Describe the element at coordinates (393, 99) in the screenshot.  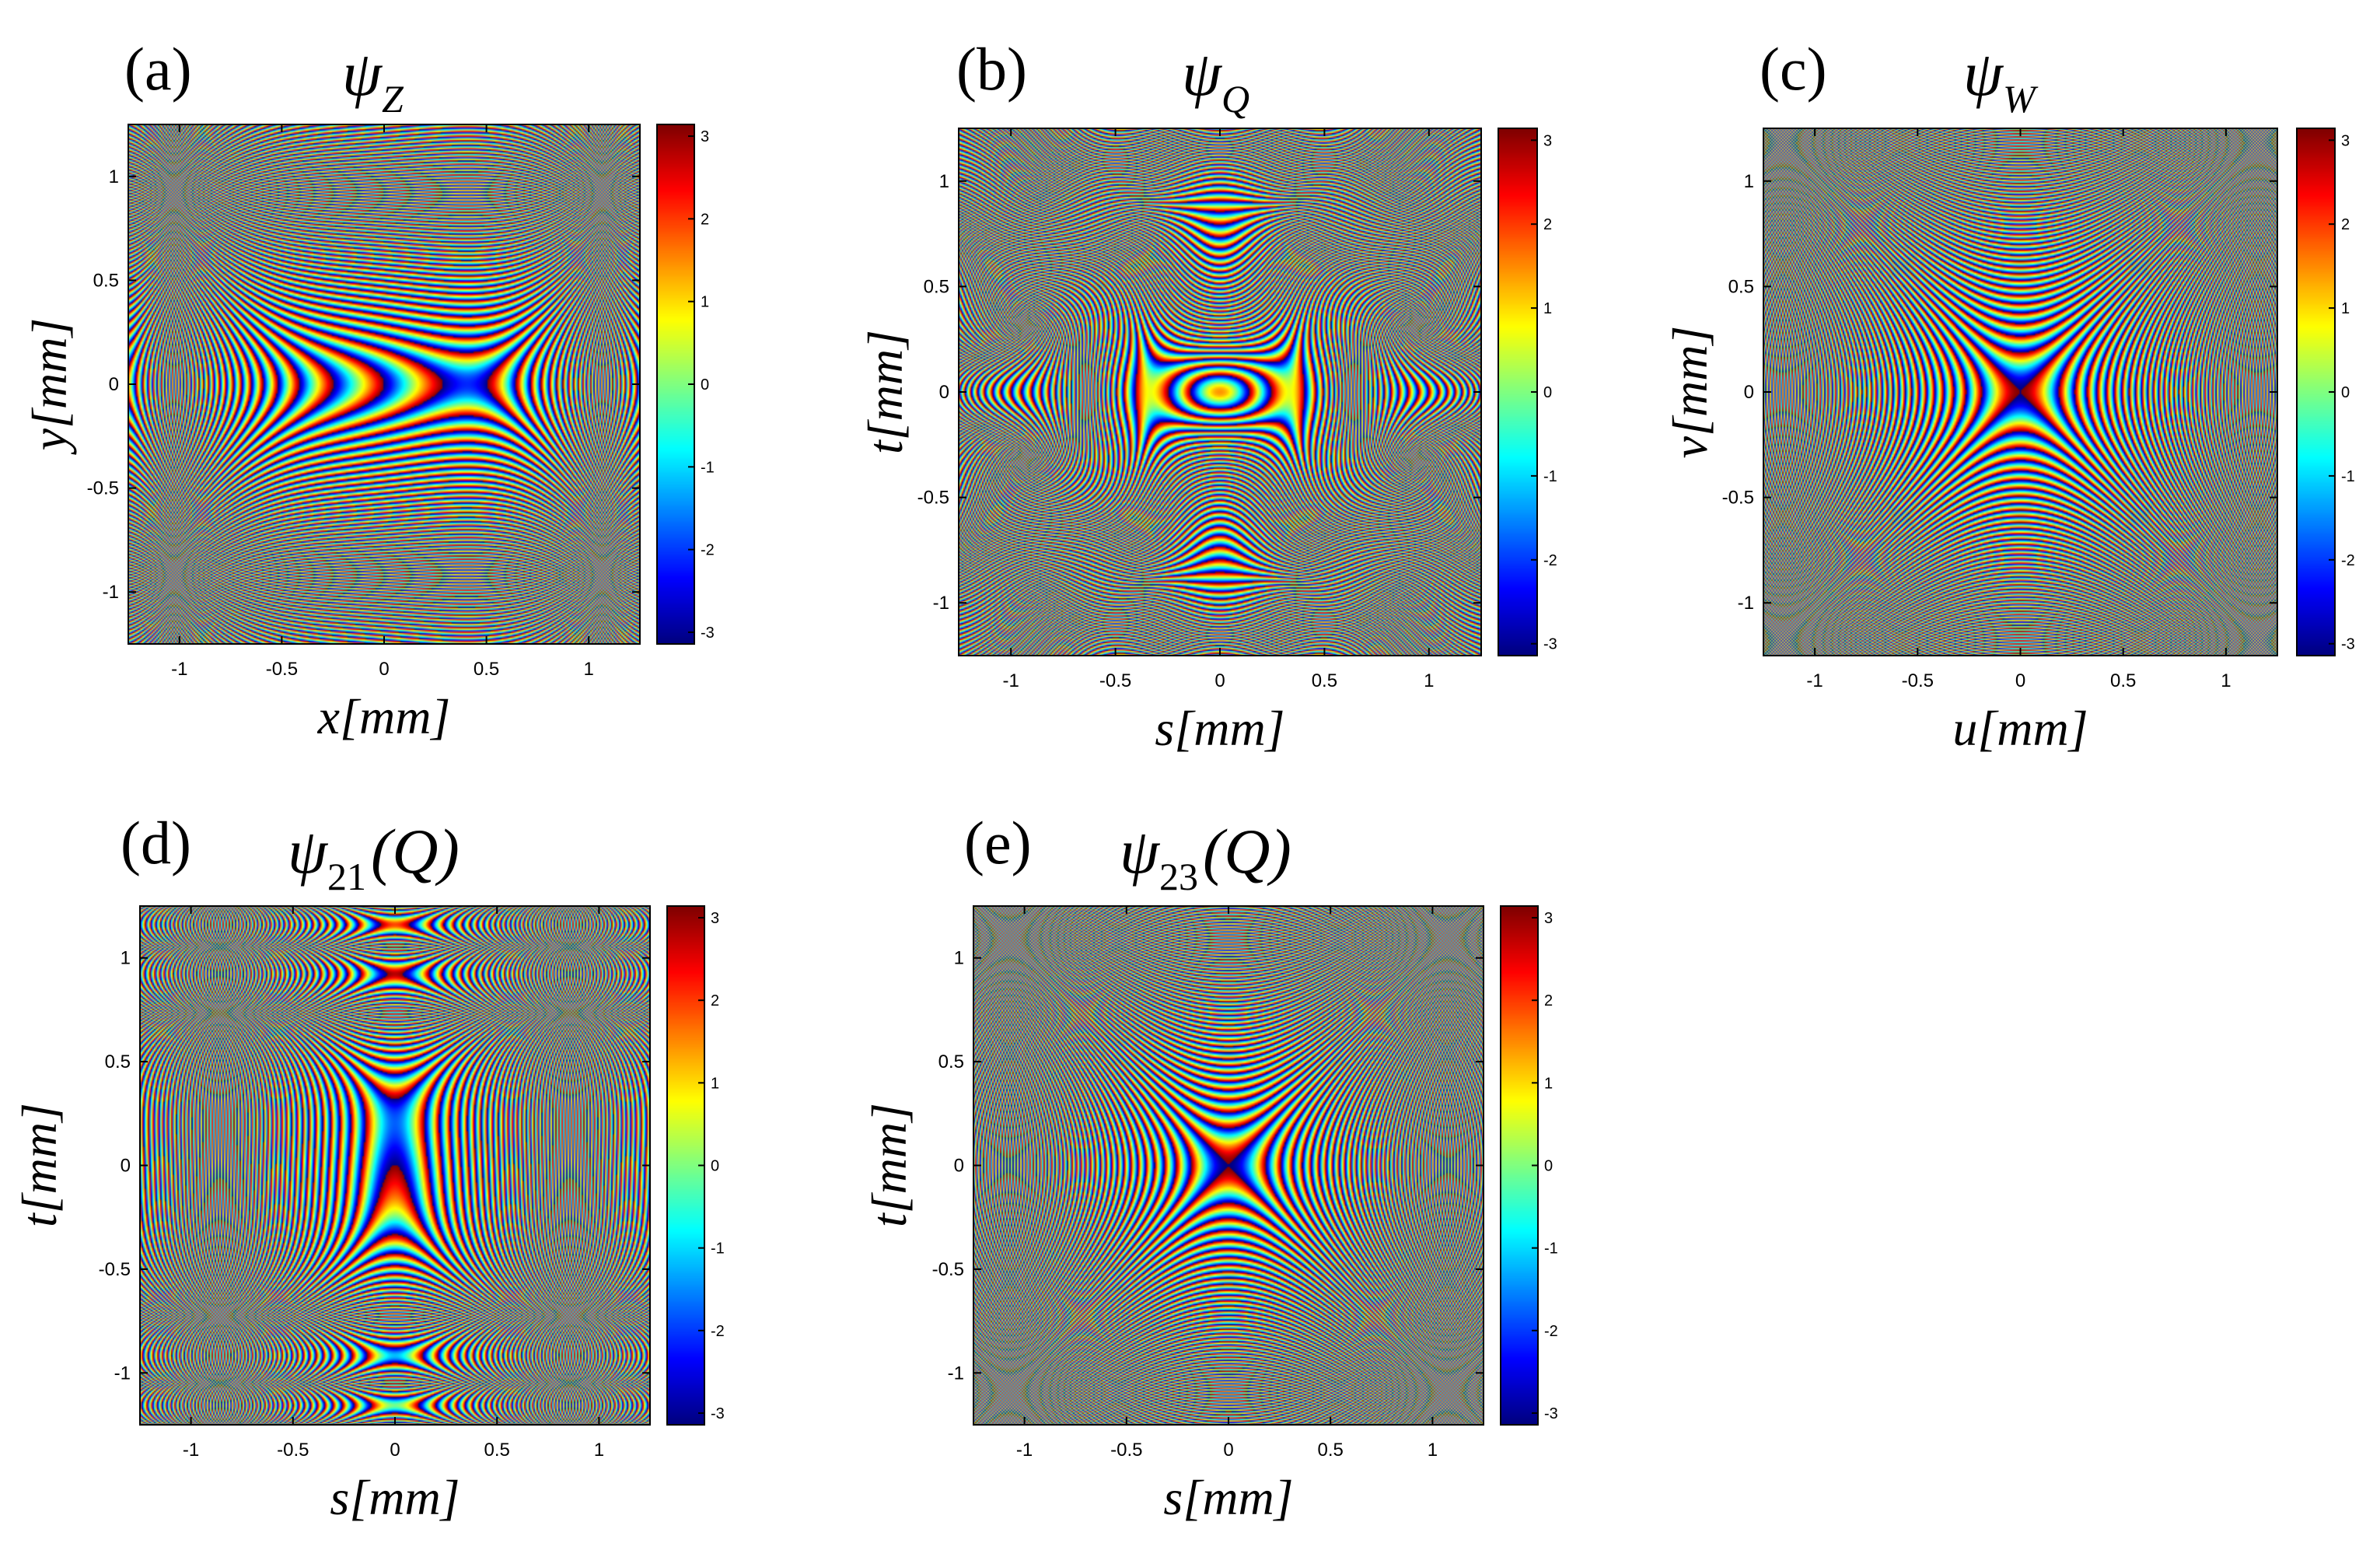
I see `title-subscript: Z` at that location.